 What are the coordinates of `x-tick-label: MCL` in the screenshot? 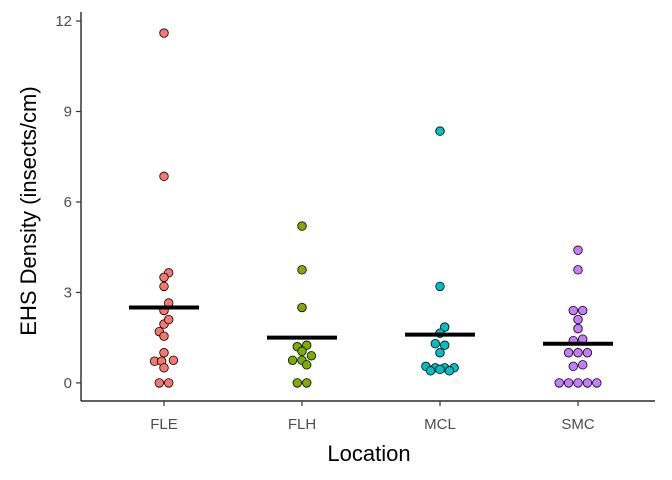 It's located at (440, 424).